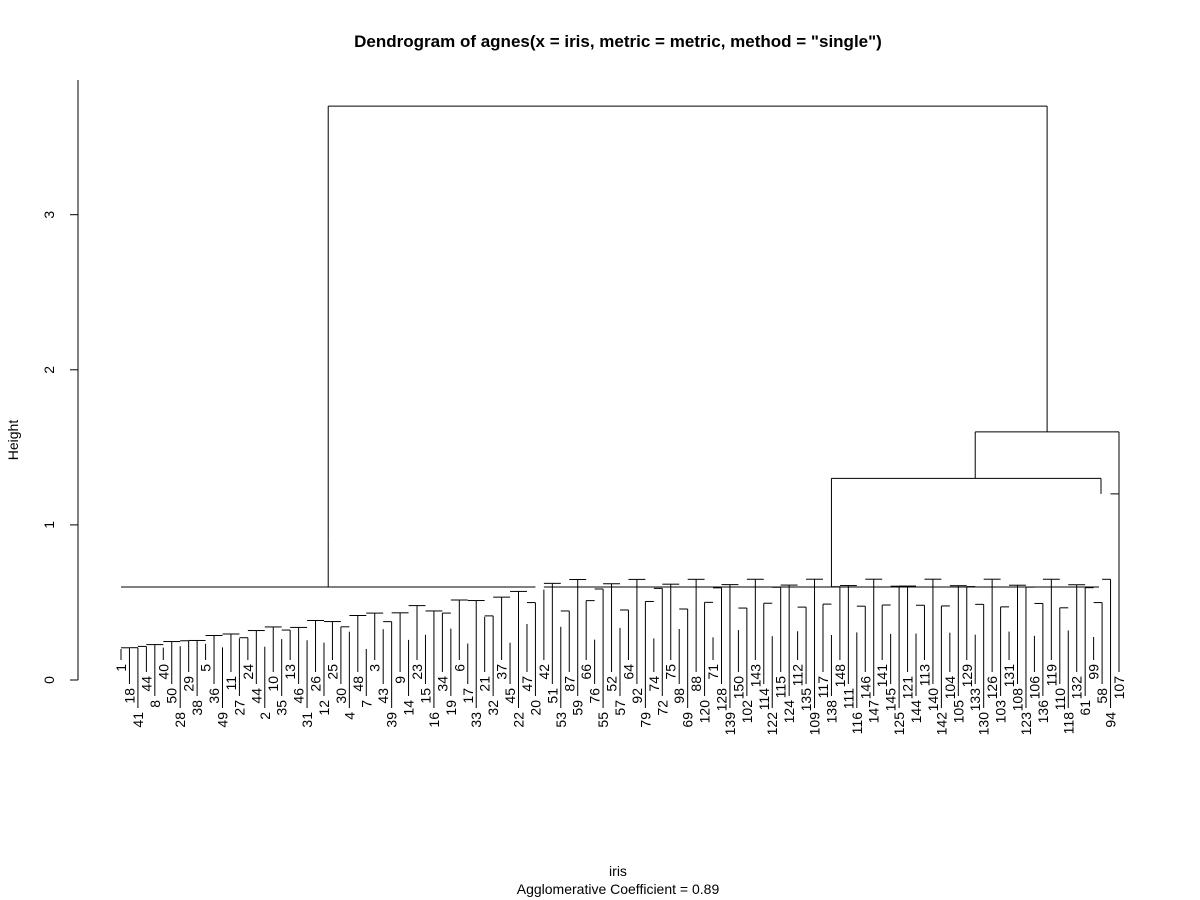  Describe the element at coordinates (1060, 699) in the screenshot. I see `leaf-label: 110` at that location.